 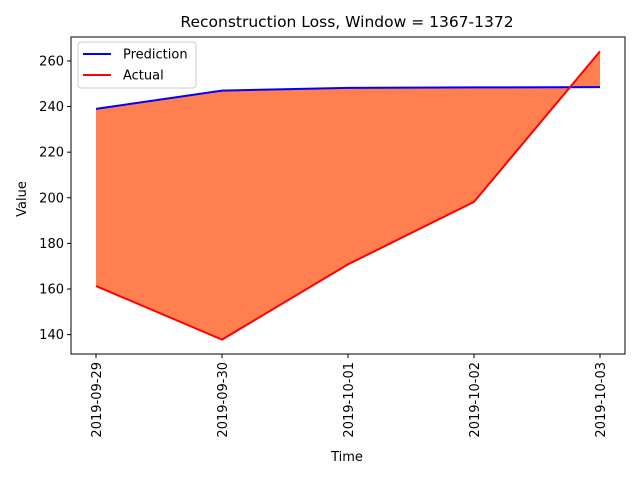 What do you see at coordinates (51, 290) in the screenshot?
I see `y-tick-label: 160` at bounding box center [51, 290].